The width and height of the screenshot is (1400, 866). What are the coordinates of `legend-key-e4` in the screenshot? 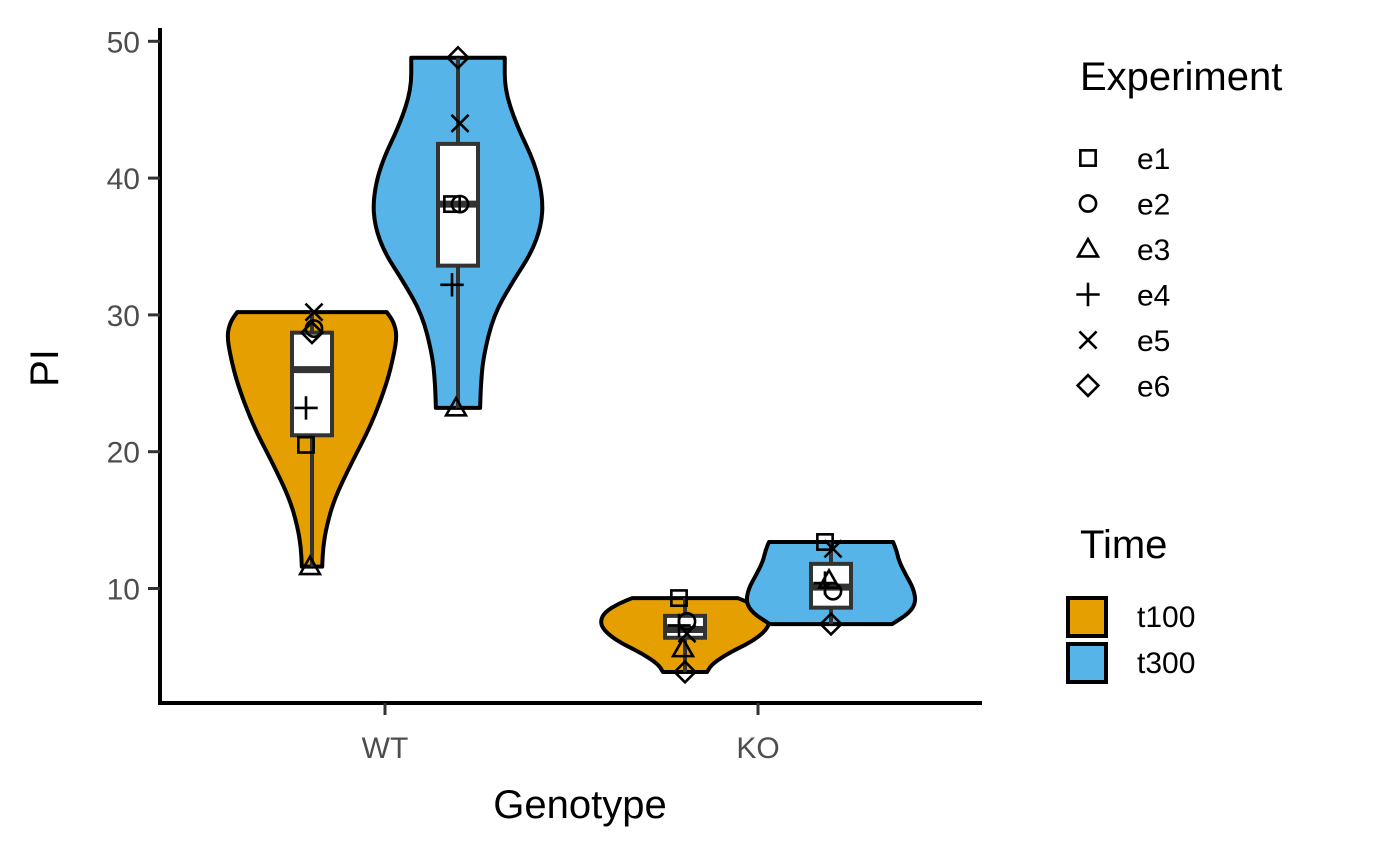 It's located at (1088, 294).